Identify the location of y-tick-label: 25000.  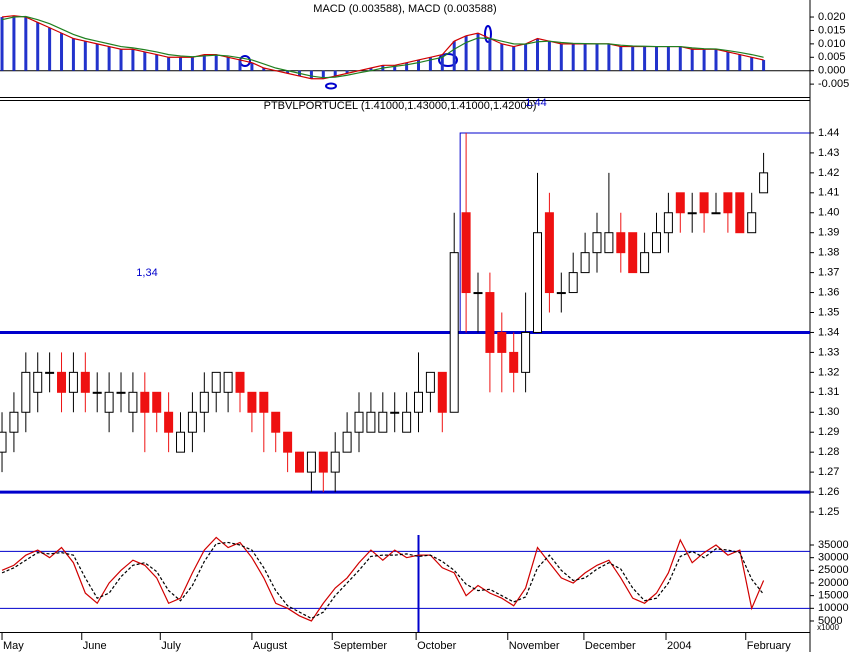
(833, 570).